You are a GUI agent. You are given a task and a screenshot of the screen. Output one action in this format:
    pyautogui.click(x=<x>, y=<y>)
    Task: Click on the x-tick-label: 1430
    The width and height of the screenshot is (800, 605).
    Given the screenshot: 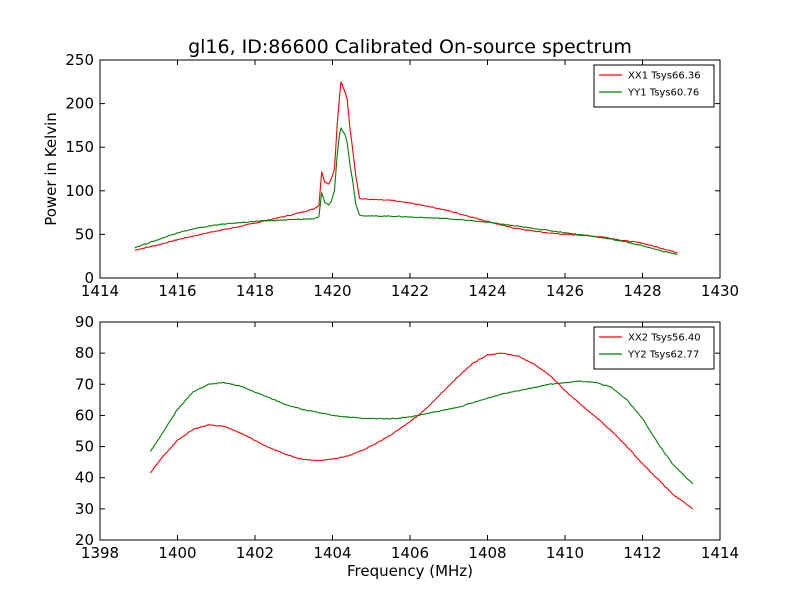 What is the action you would take?
    pyautogui.click(x=720, y=291)
    